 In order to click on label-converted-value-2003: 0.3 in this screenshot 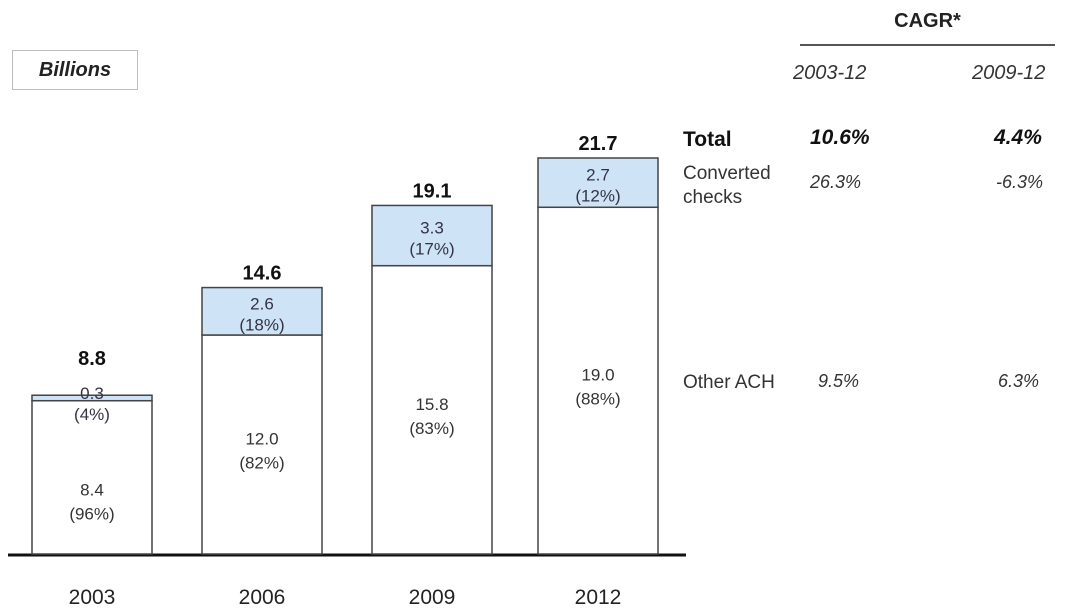, I will do `click(92, 393)`.